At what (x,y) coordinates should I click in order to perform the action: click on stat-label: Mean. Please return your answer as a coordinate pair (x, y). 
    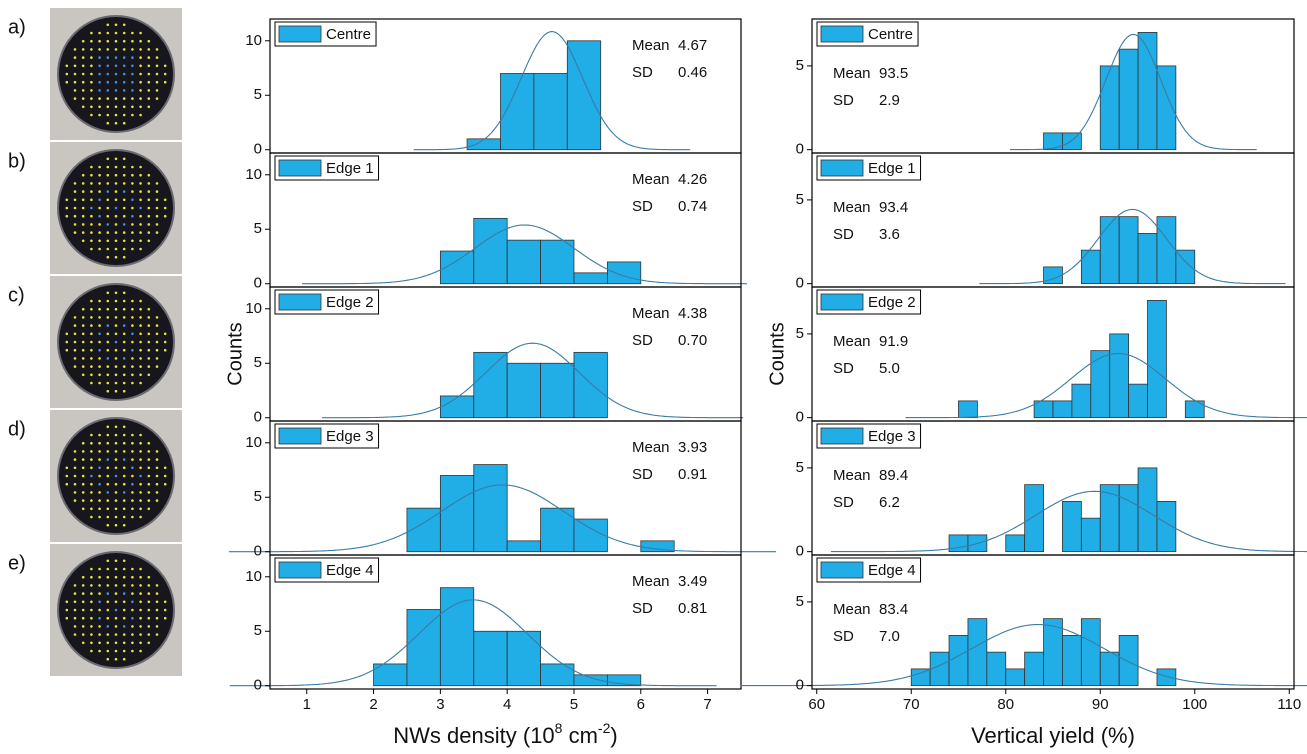
    Looking at the image, I should click on (651, 581).